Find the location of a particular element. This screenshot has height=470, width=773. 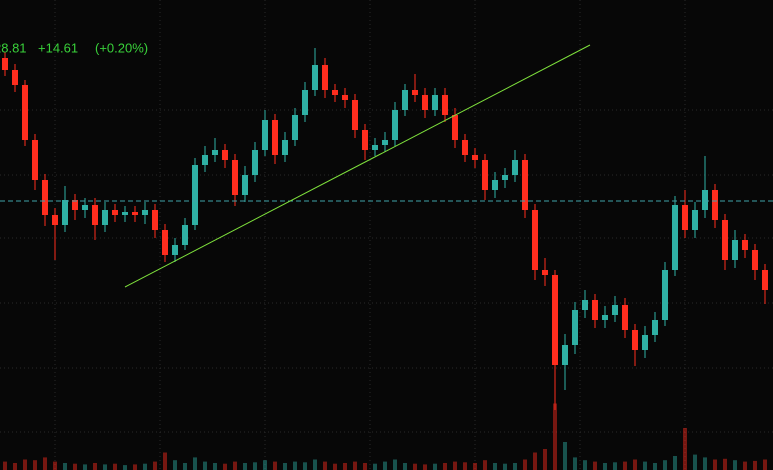

quote-percent: (+0.20%) is located at coordinates (121, 47).